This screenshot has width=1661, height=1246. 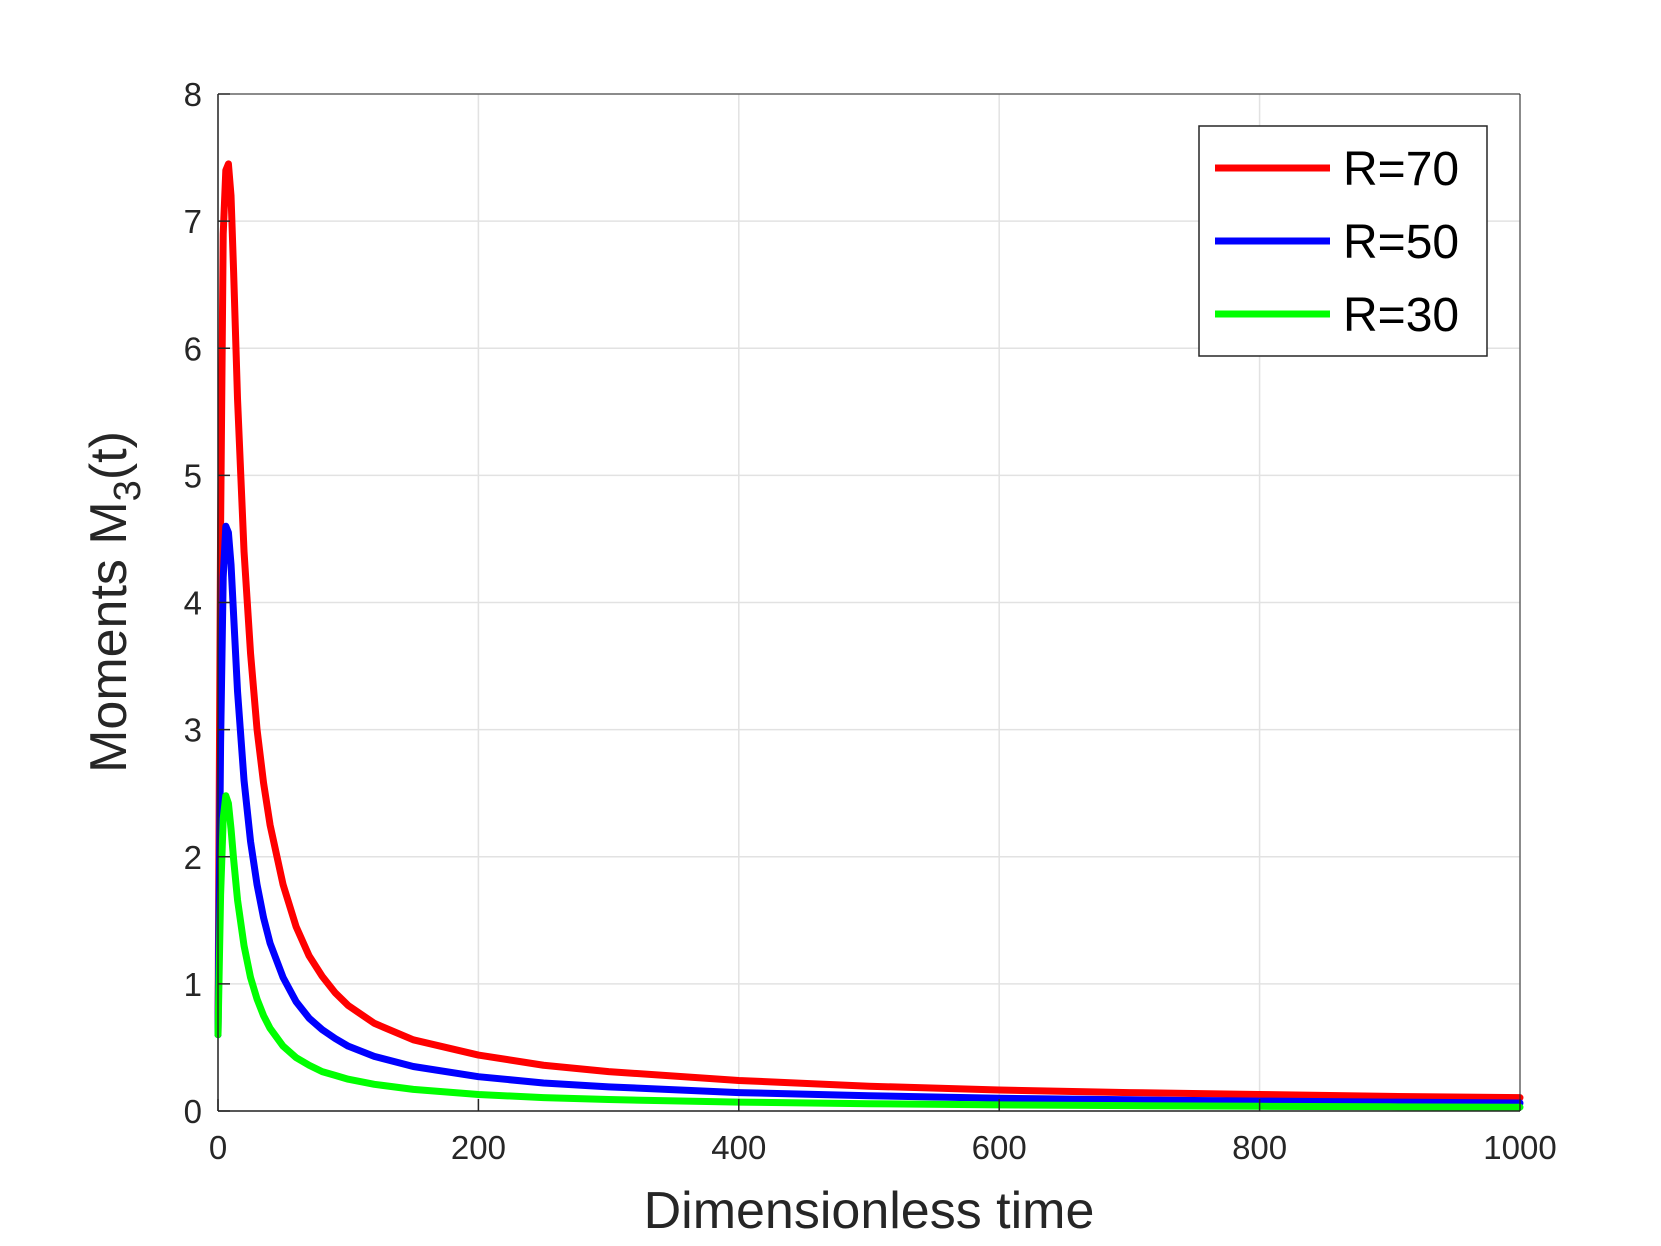 I want to click on y-tick-label: 2, so click(x=193, y=857).